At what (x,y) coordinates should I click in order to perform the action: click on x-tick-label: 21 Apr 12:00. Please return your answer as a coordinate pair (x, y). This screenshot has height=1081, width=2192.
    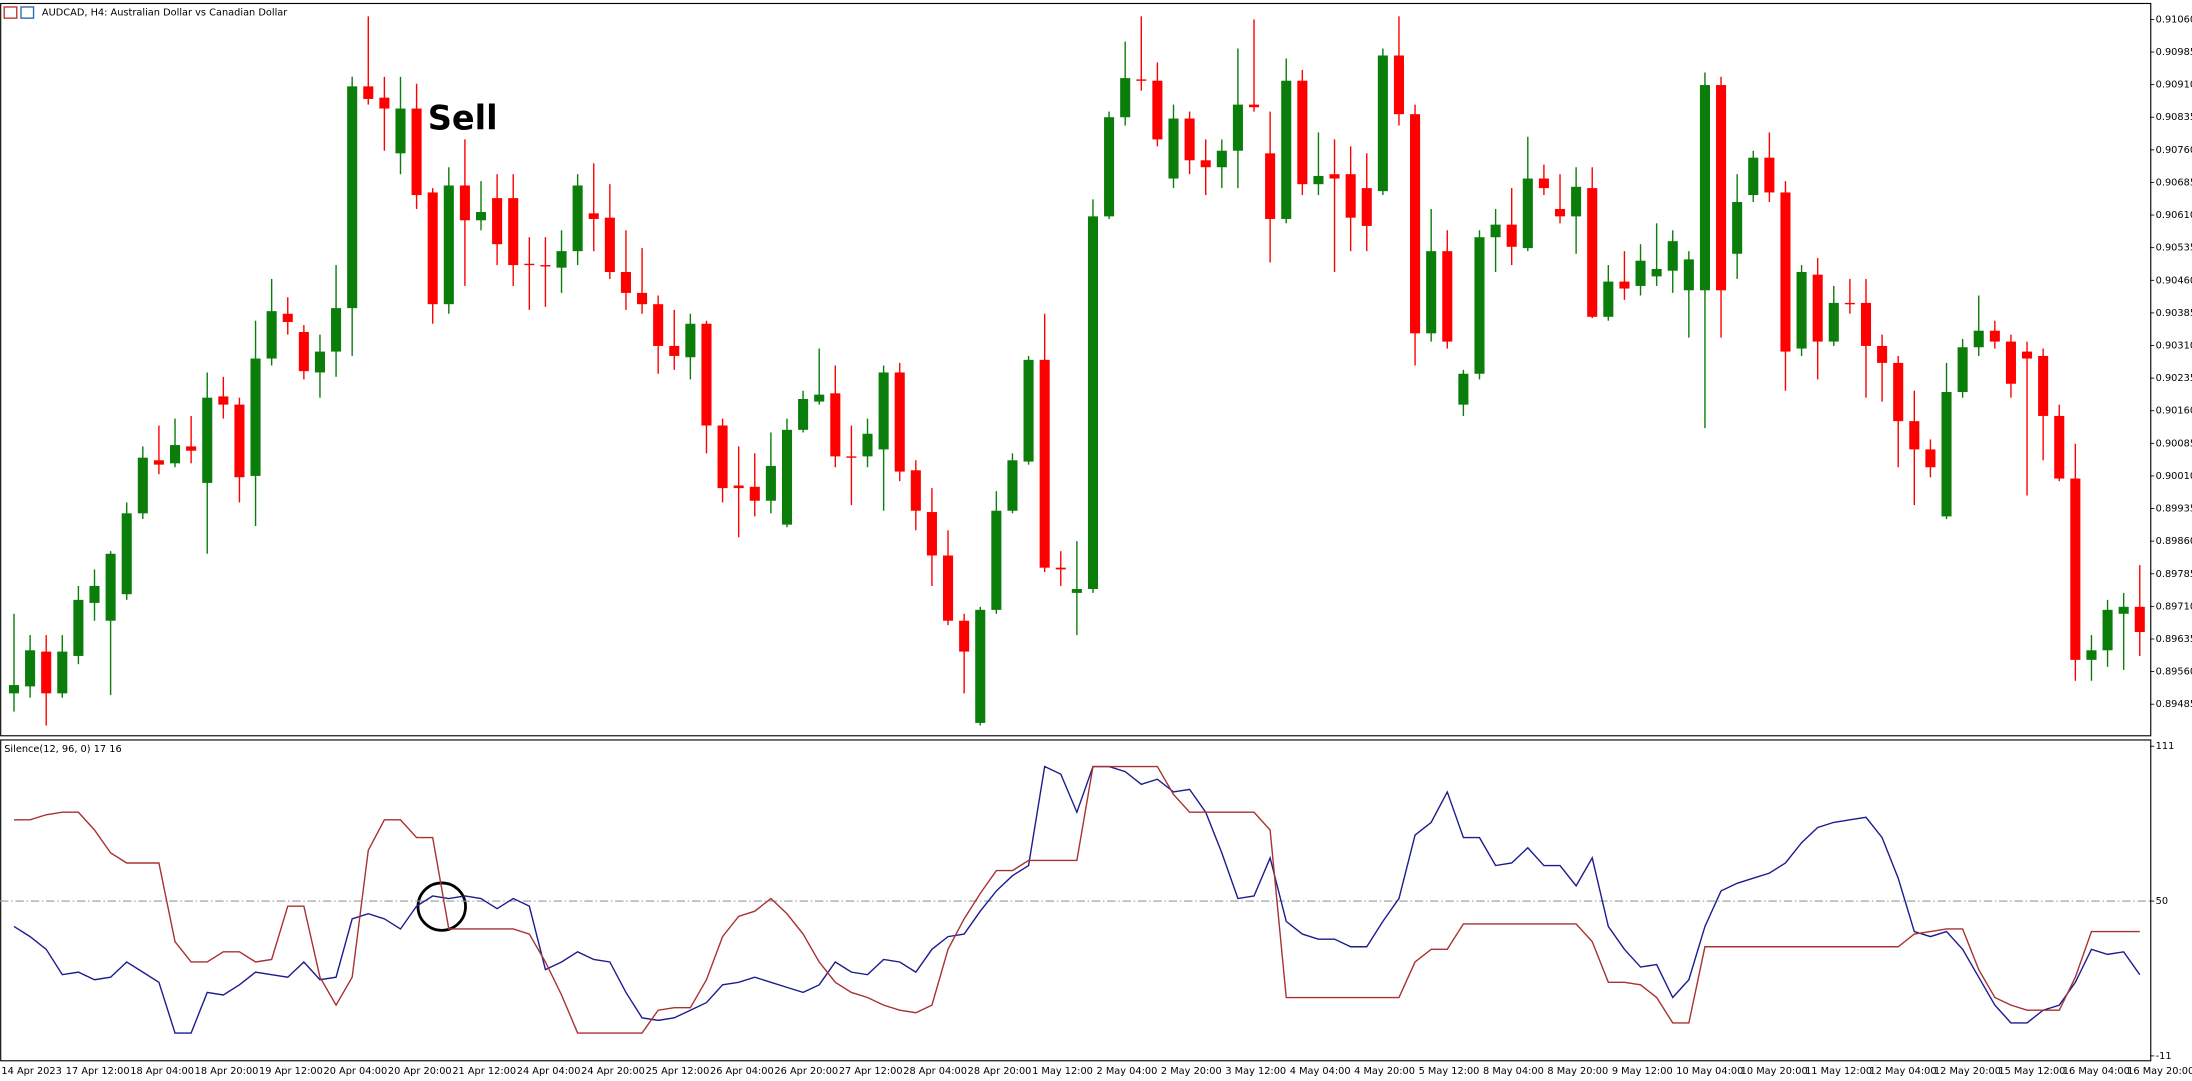
    Looking at the image, I should click on (484, 1071).